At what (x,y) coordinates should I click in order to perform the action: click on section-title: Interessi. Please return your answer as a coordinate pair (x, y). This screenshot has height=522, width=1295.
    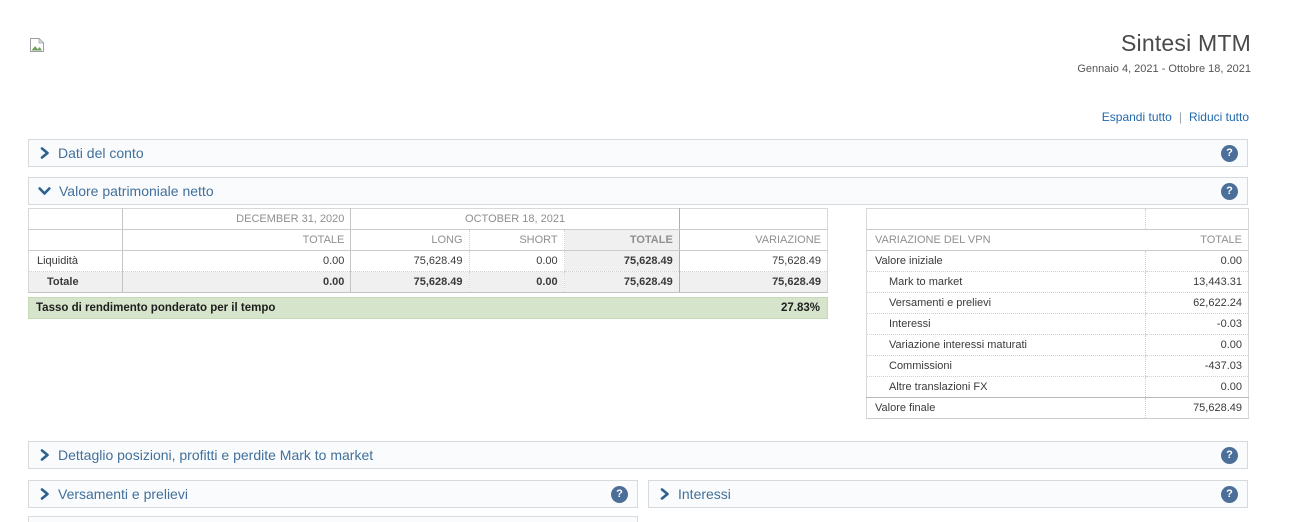
    Looking at the image, I should click on (704, 494).